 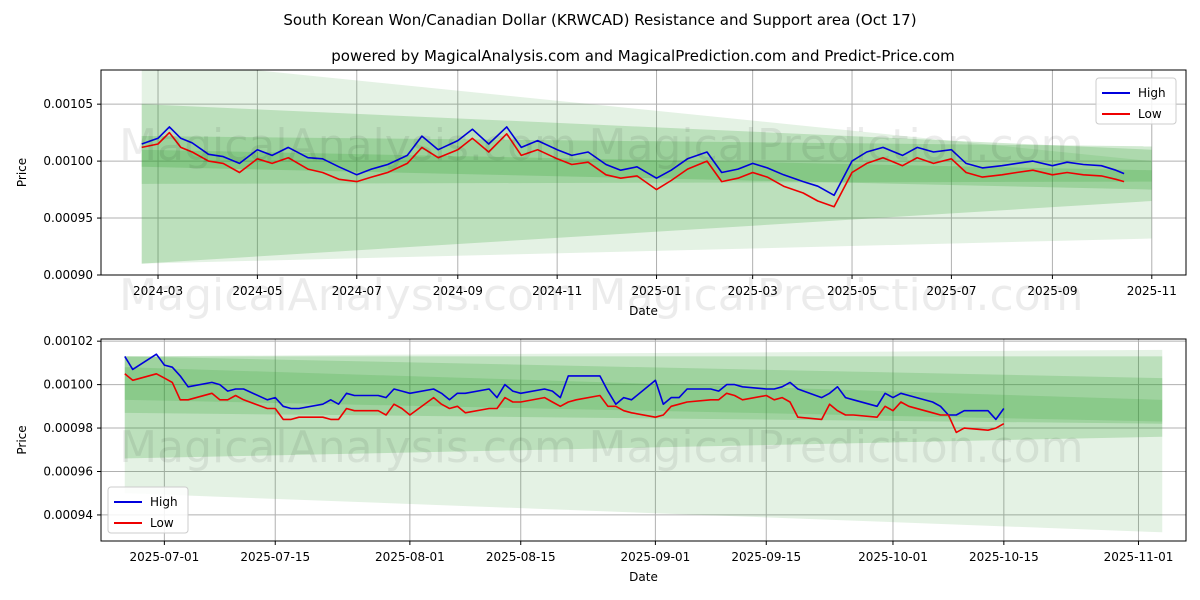 What do you see at coordinates (951, 291) in the screenshot?
I see `x-tick-label: 2025-07` at bounding box center [951, 291].